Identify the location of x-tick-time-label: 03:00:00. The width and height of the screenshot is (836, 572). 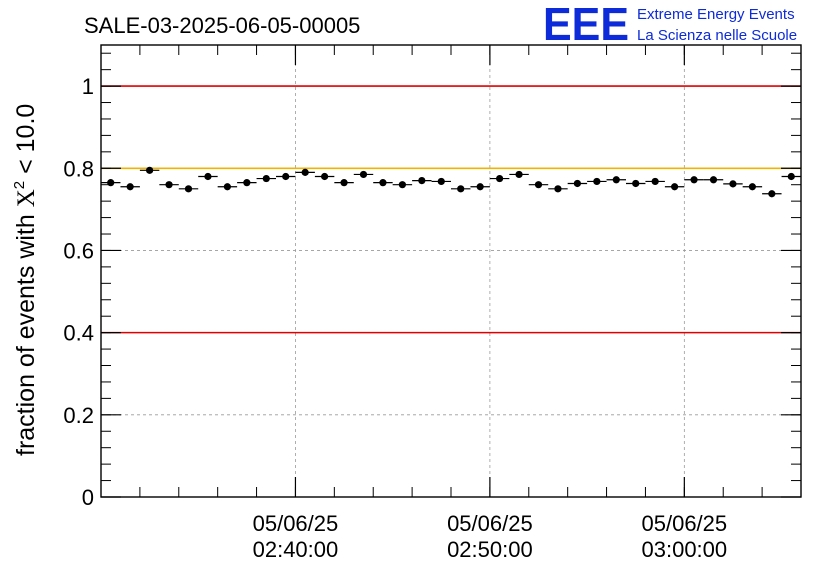
(685, 549).